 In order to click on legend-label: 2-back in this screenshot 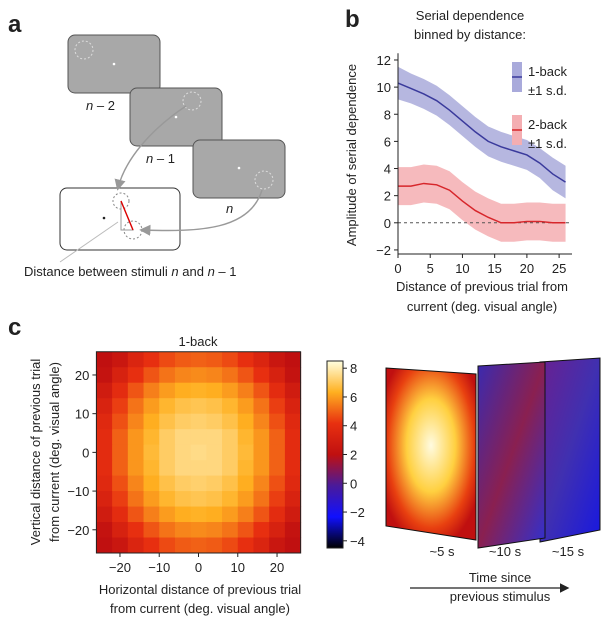, I will do `click(548, 124)`.